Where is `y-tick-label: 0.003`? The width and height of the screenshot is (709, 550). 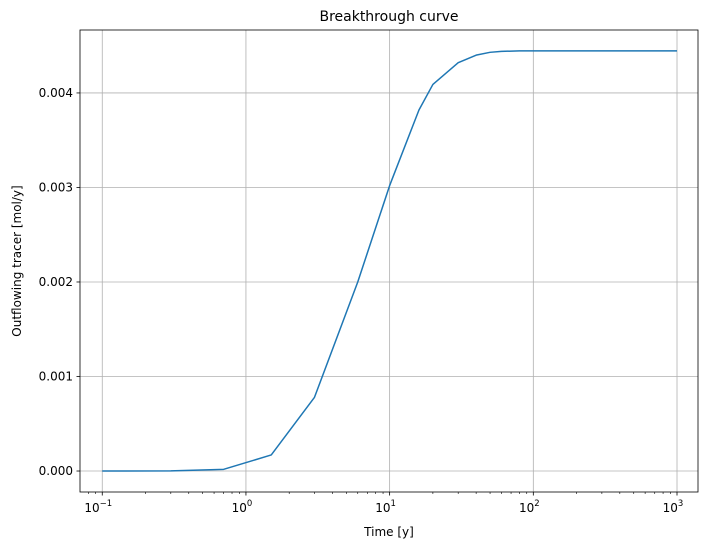 y-tick-label: 0.003 is located at coordinates (56, 187).